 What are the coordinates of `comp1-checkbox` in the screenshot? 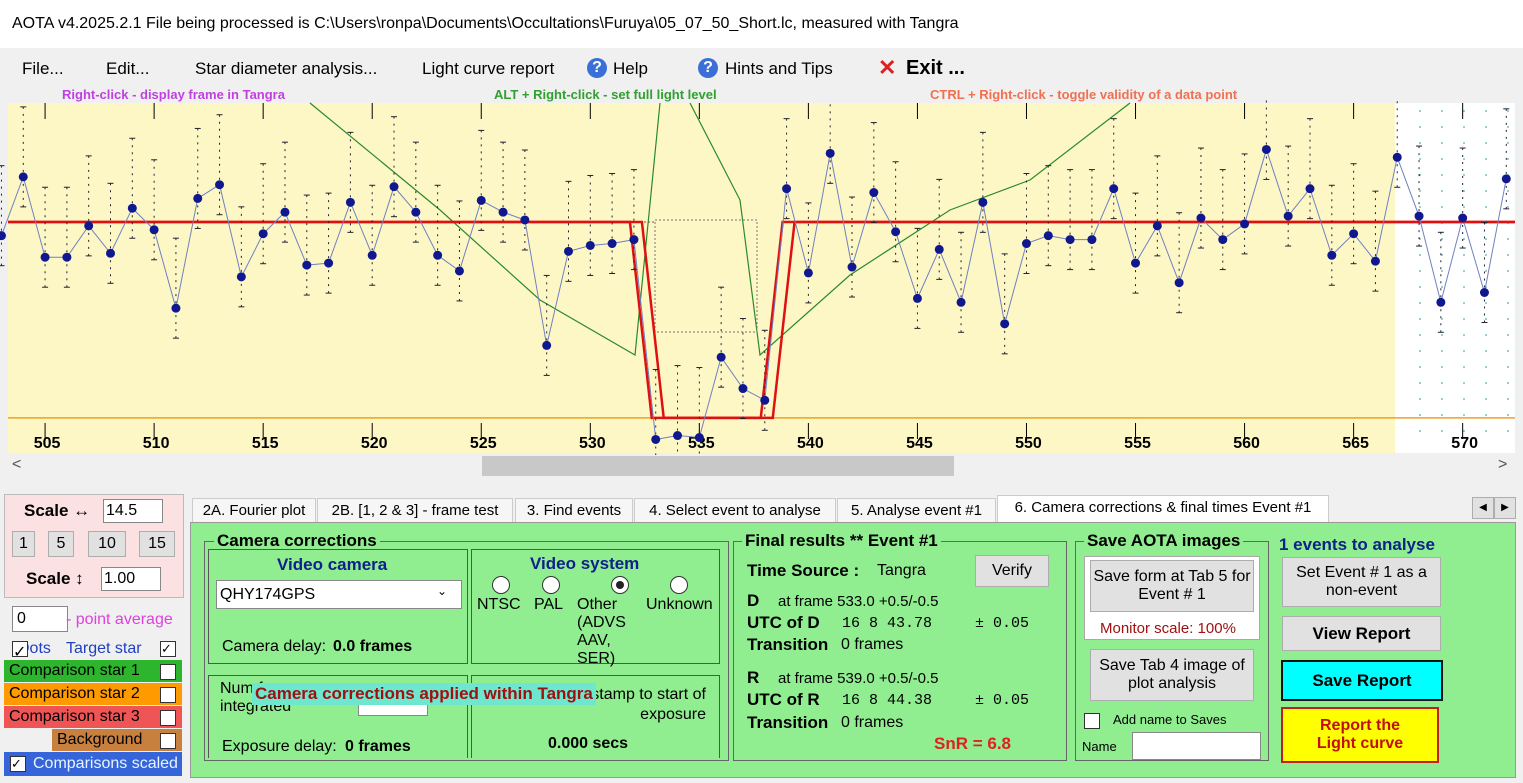 It's located at (168, 672).